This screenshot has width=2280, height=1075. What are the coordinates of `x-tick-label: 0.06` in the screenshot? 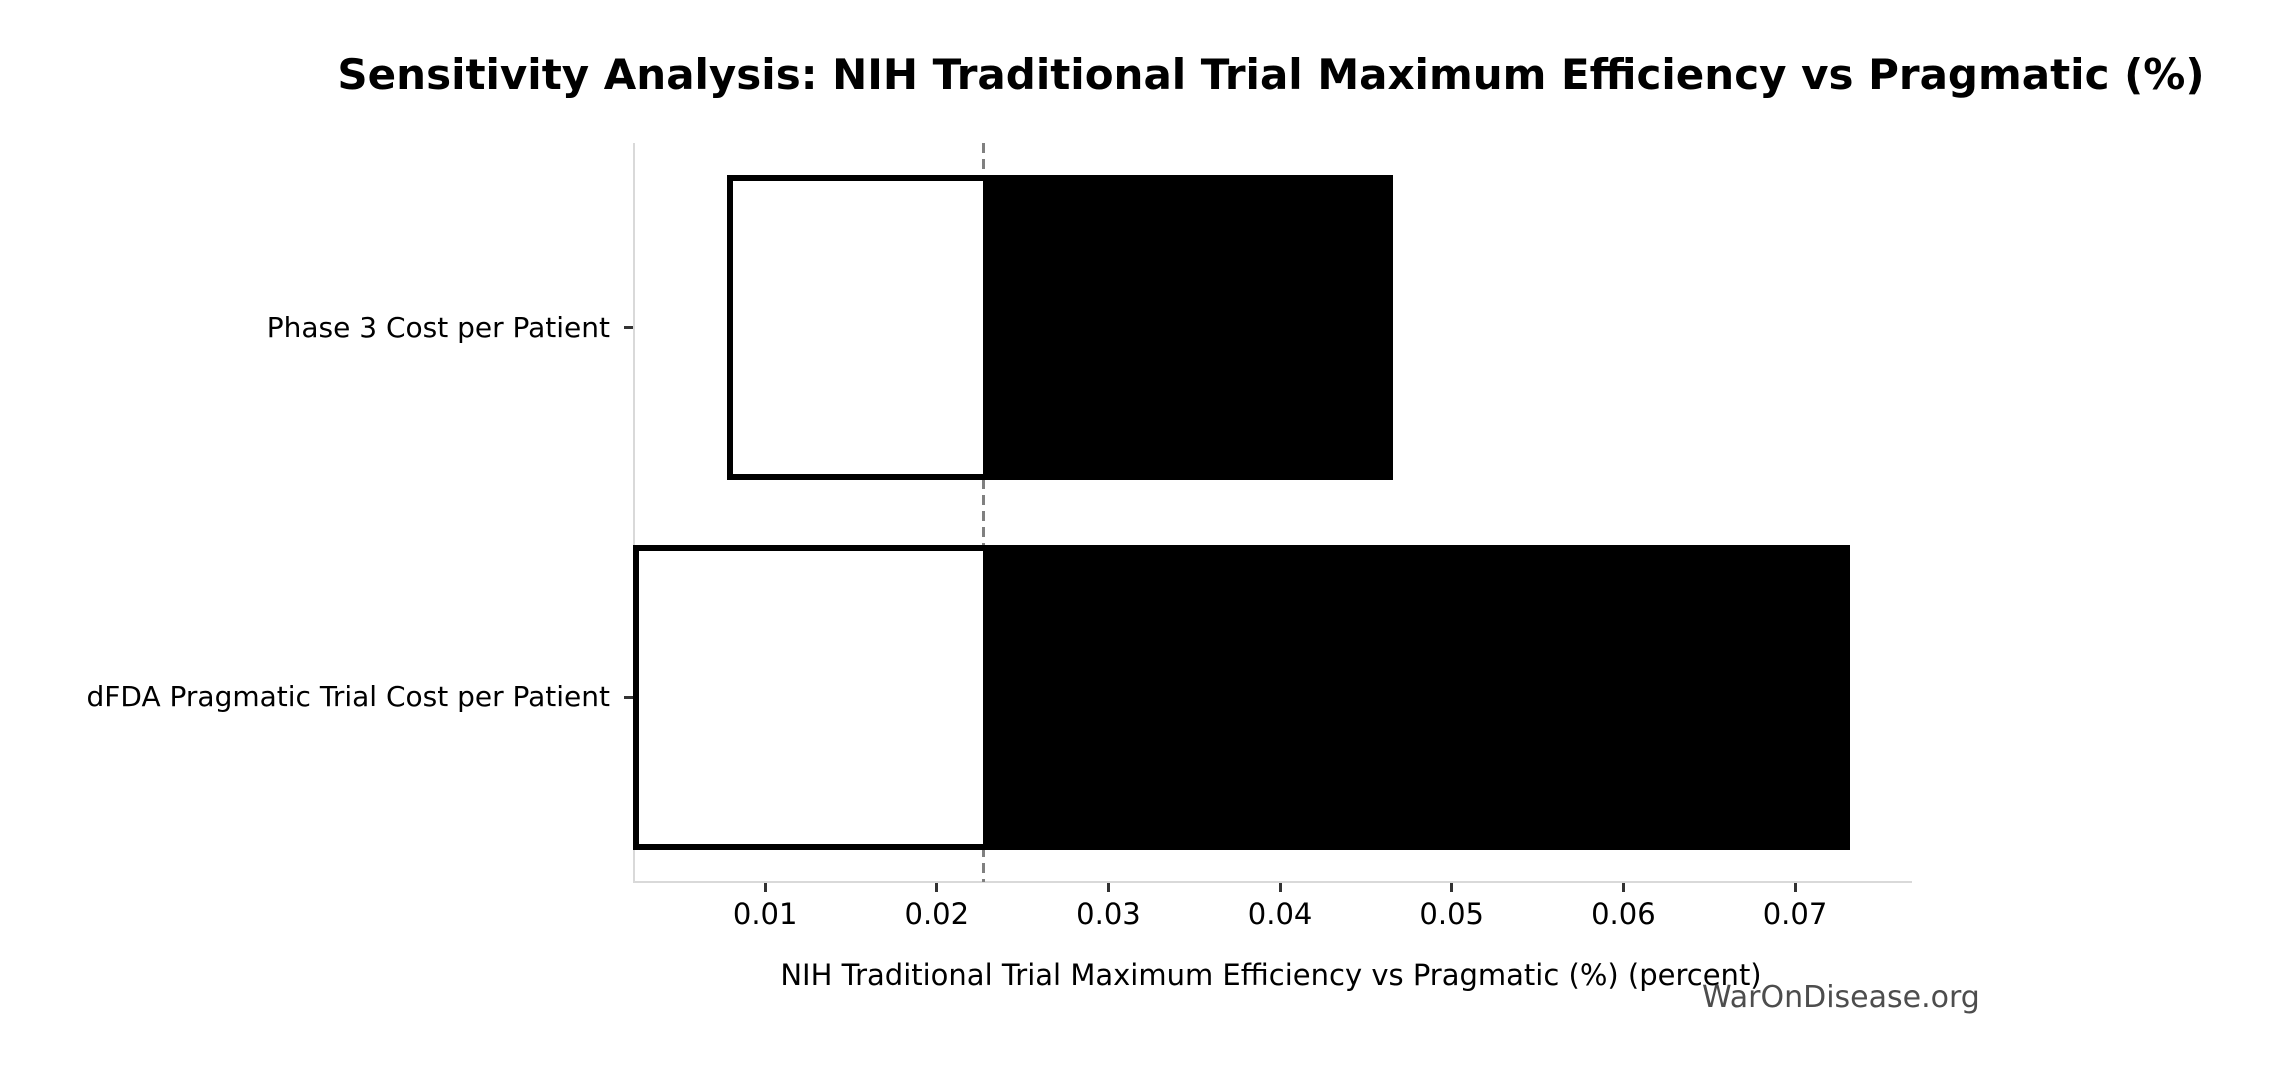 It's located at (1623, 914).